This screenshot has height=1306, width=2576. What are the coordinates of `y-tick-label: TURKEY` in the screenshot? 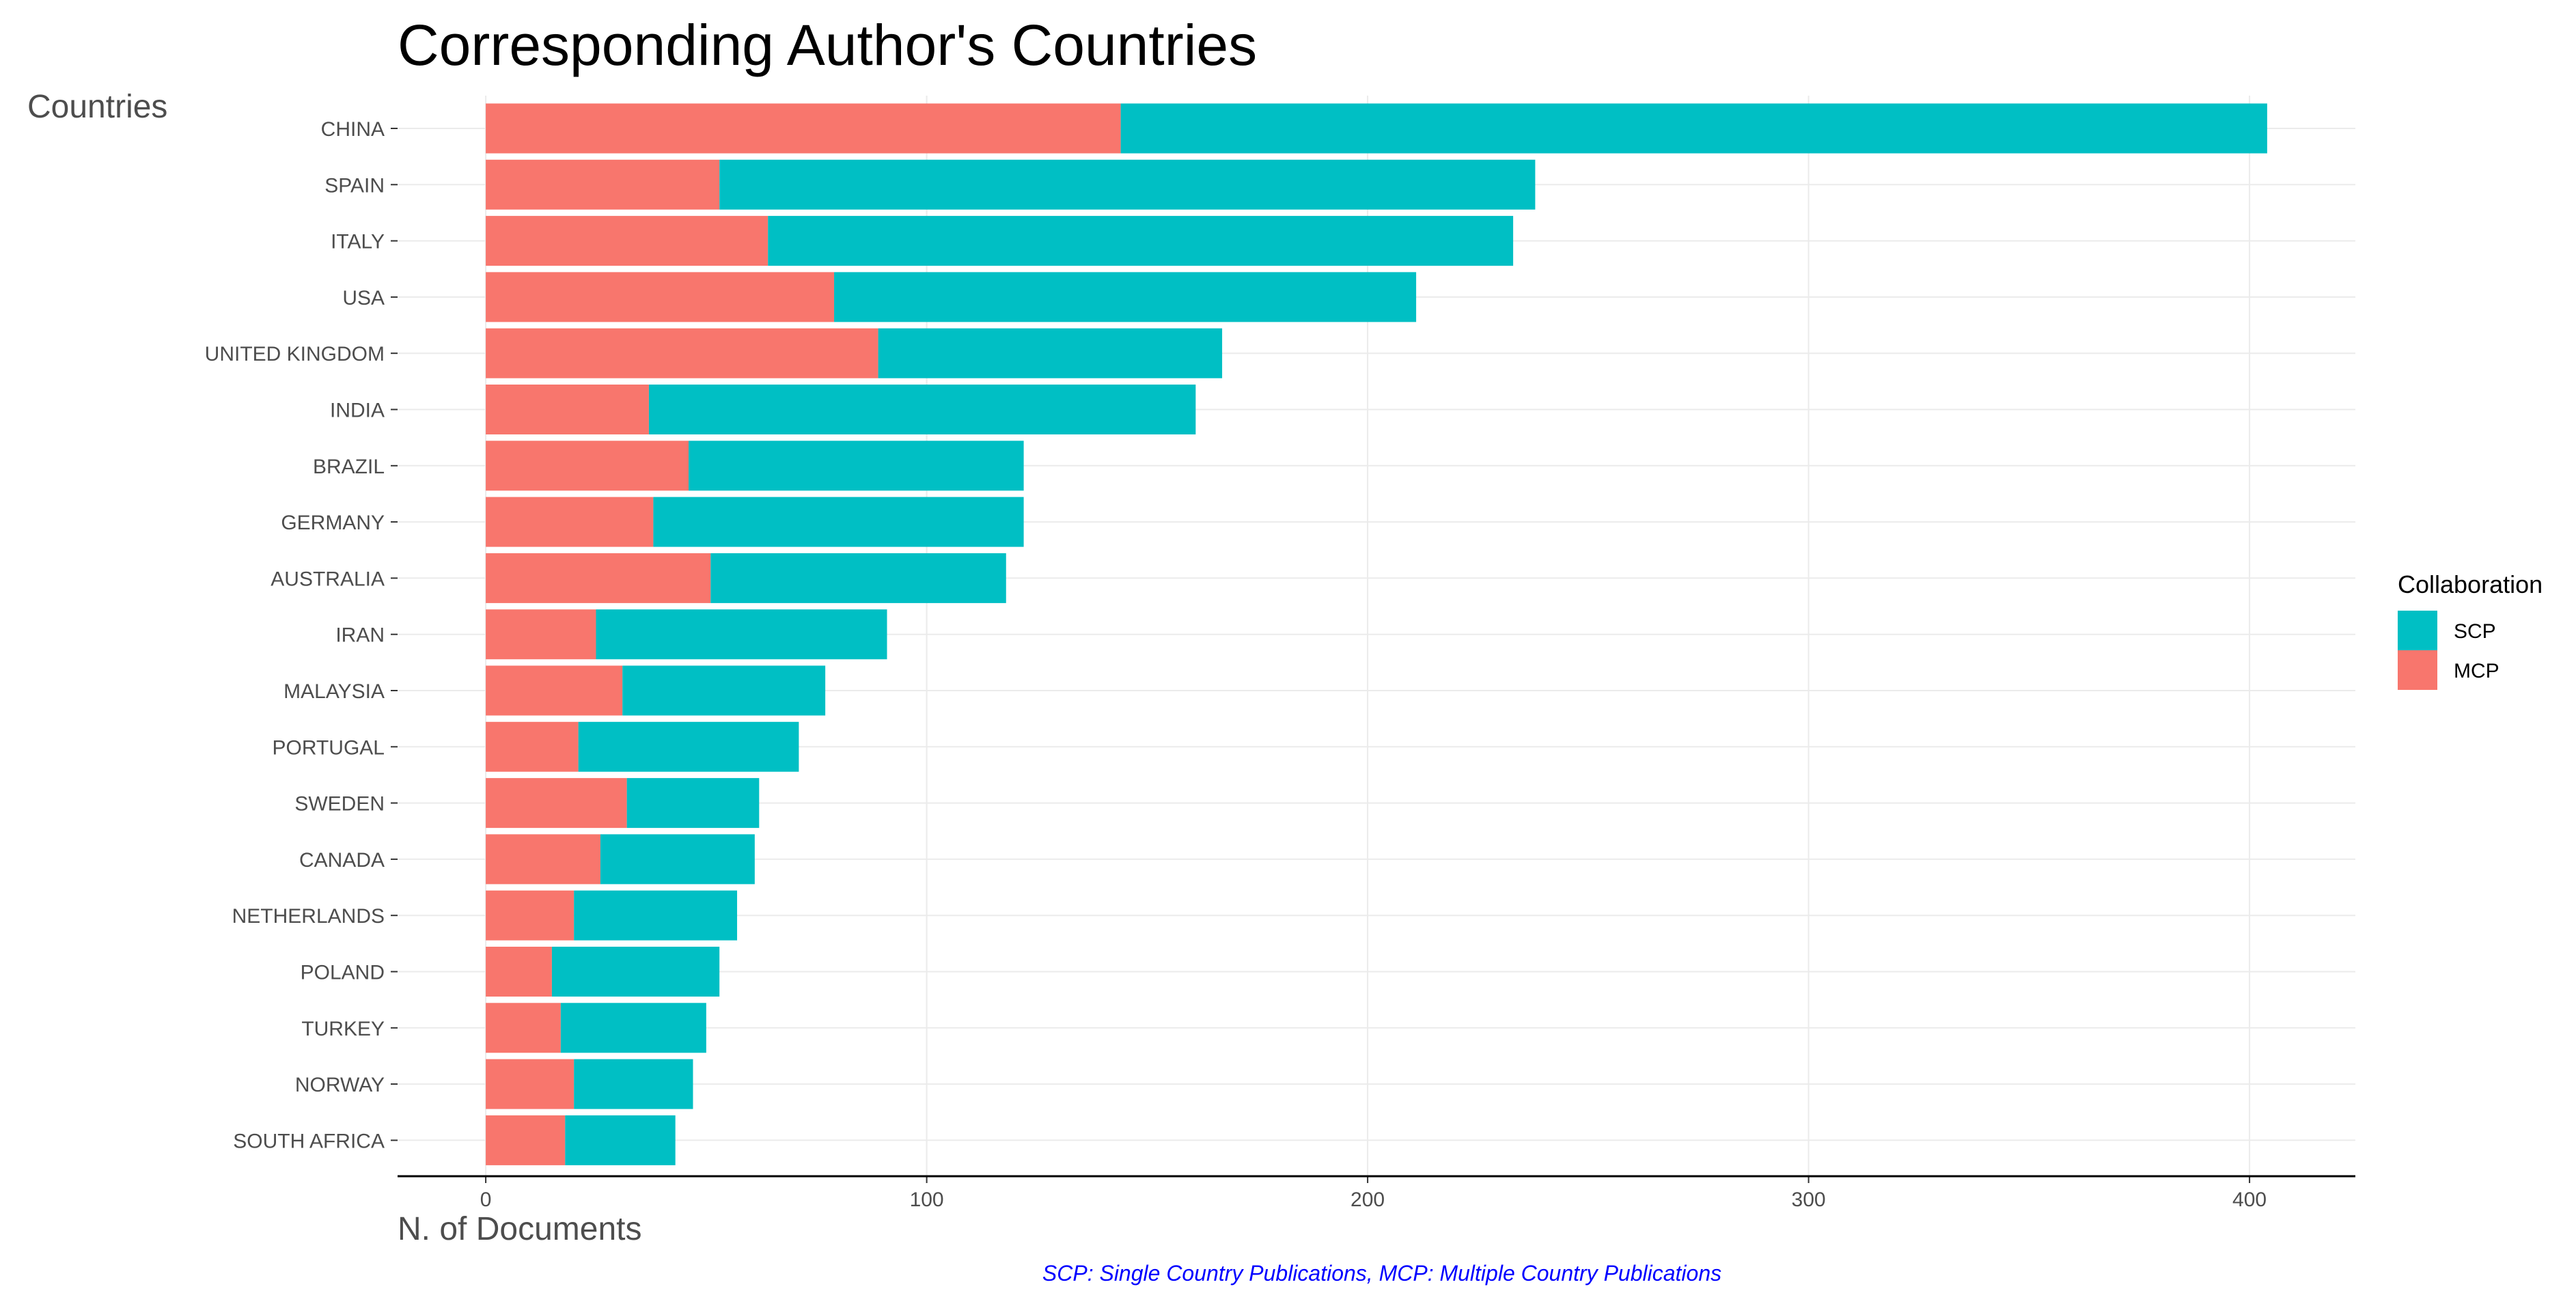 It's located at (343, 1029).